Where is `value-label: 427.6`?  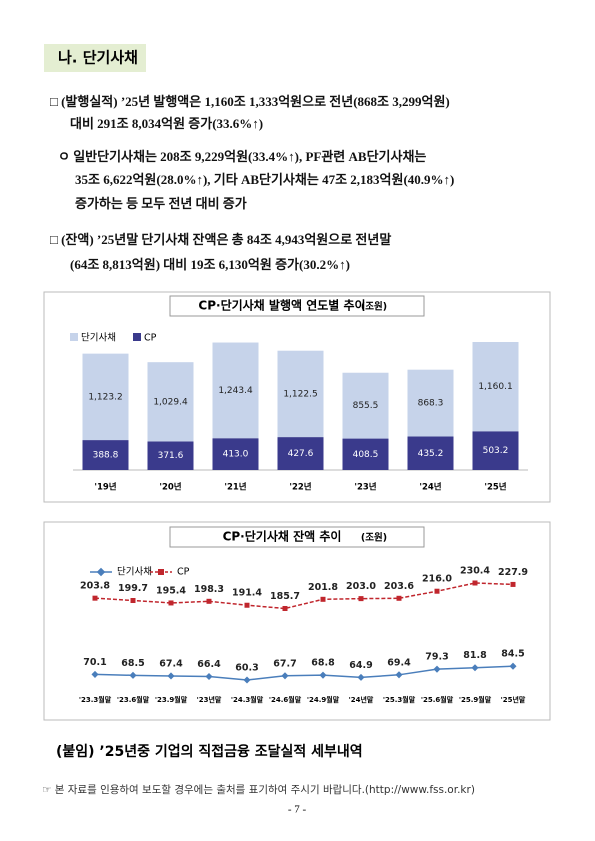 value-label: 427.6 is located at coordinates (301, 454).